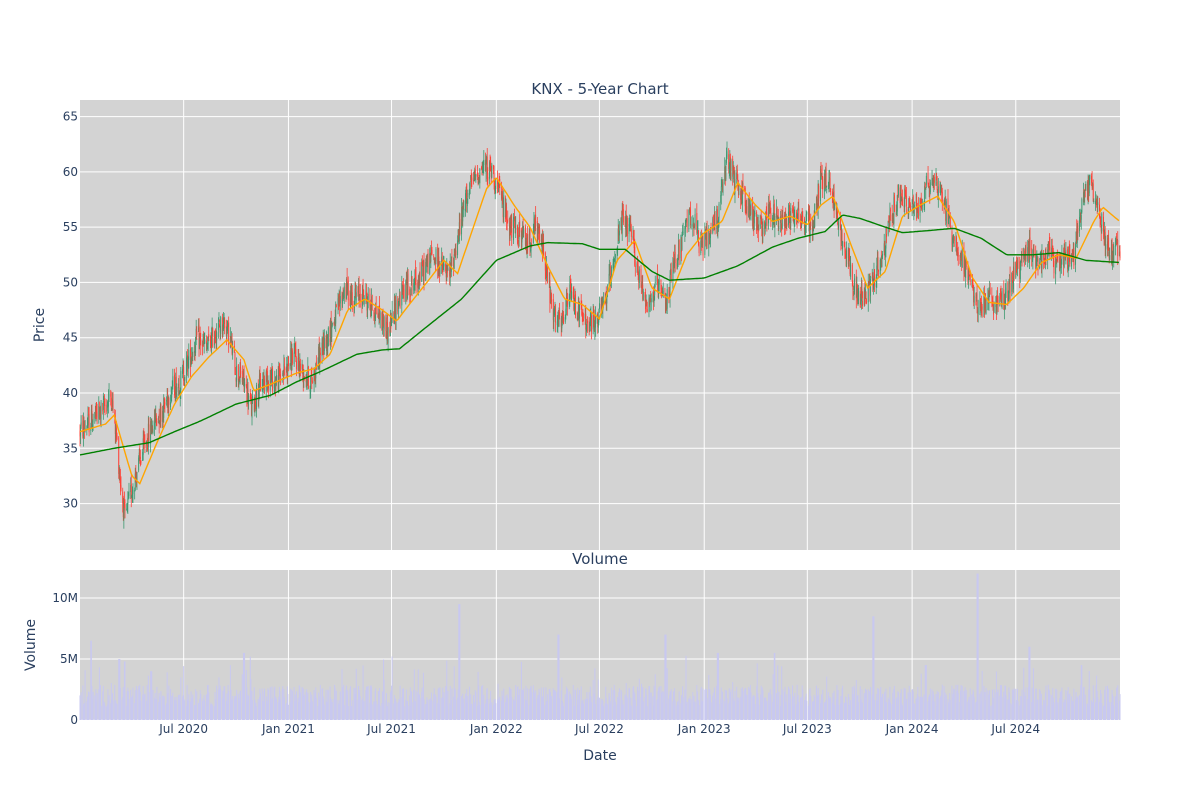 This screenshot has height=800, width=1200. What do you see at coordinates (70, 227) in the screenshot?
I see `price-y-tick-label: 55` at bounding box center [70, 227].